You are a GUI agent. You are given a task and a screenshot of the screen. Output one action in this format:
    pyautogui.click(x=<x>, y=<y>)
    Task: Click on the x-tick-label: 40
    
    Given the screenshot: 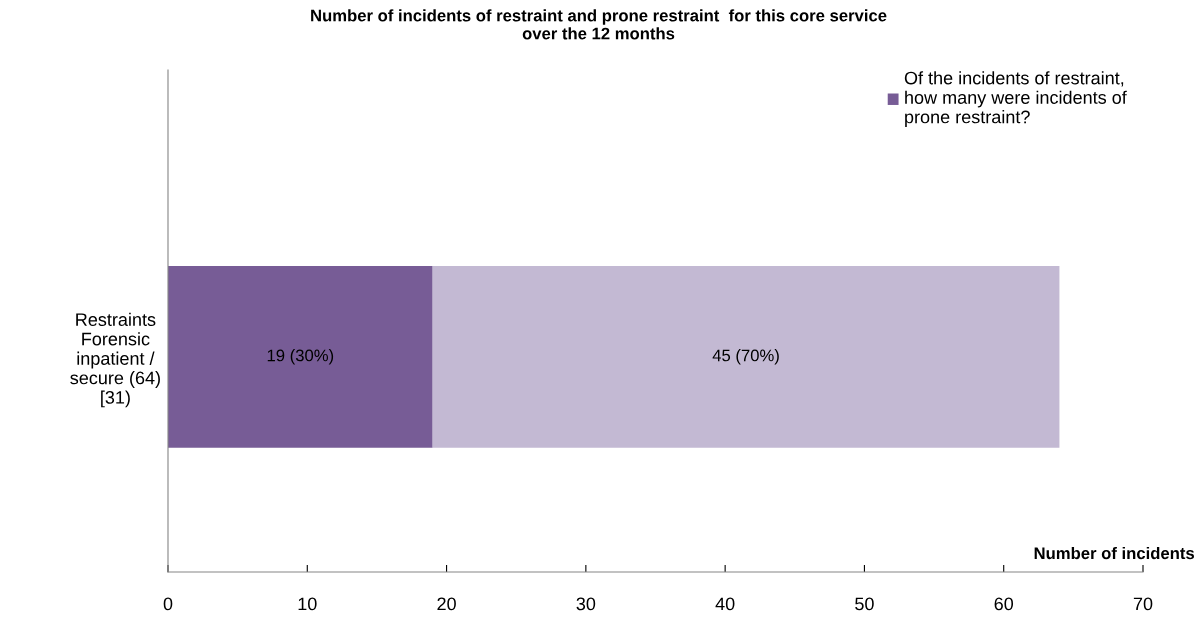 What is the action you would take?
    pyautogui.click(x=725, y=604)
    